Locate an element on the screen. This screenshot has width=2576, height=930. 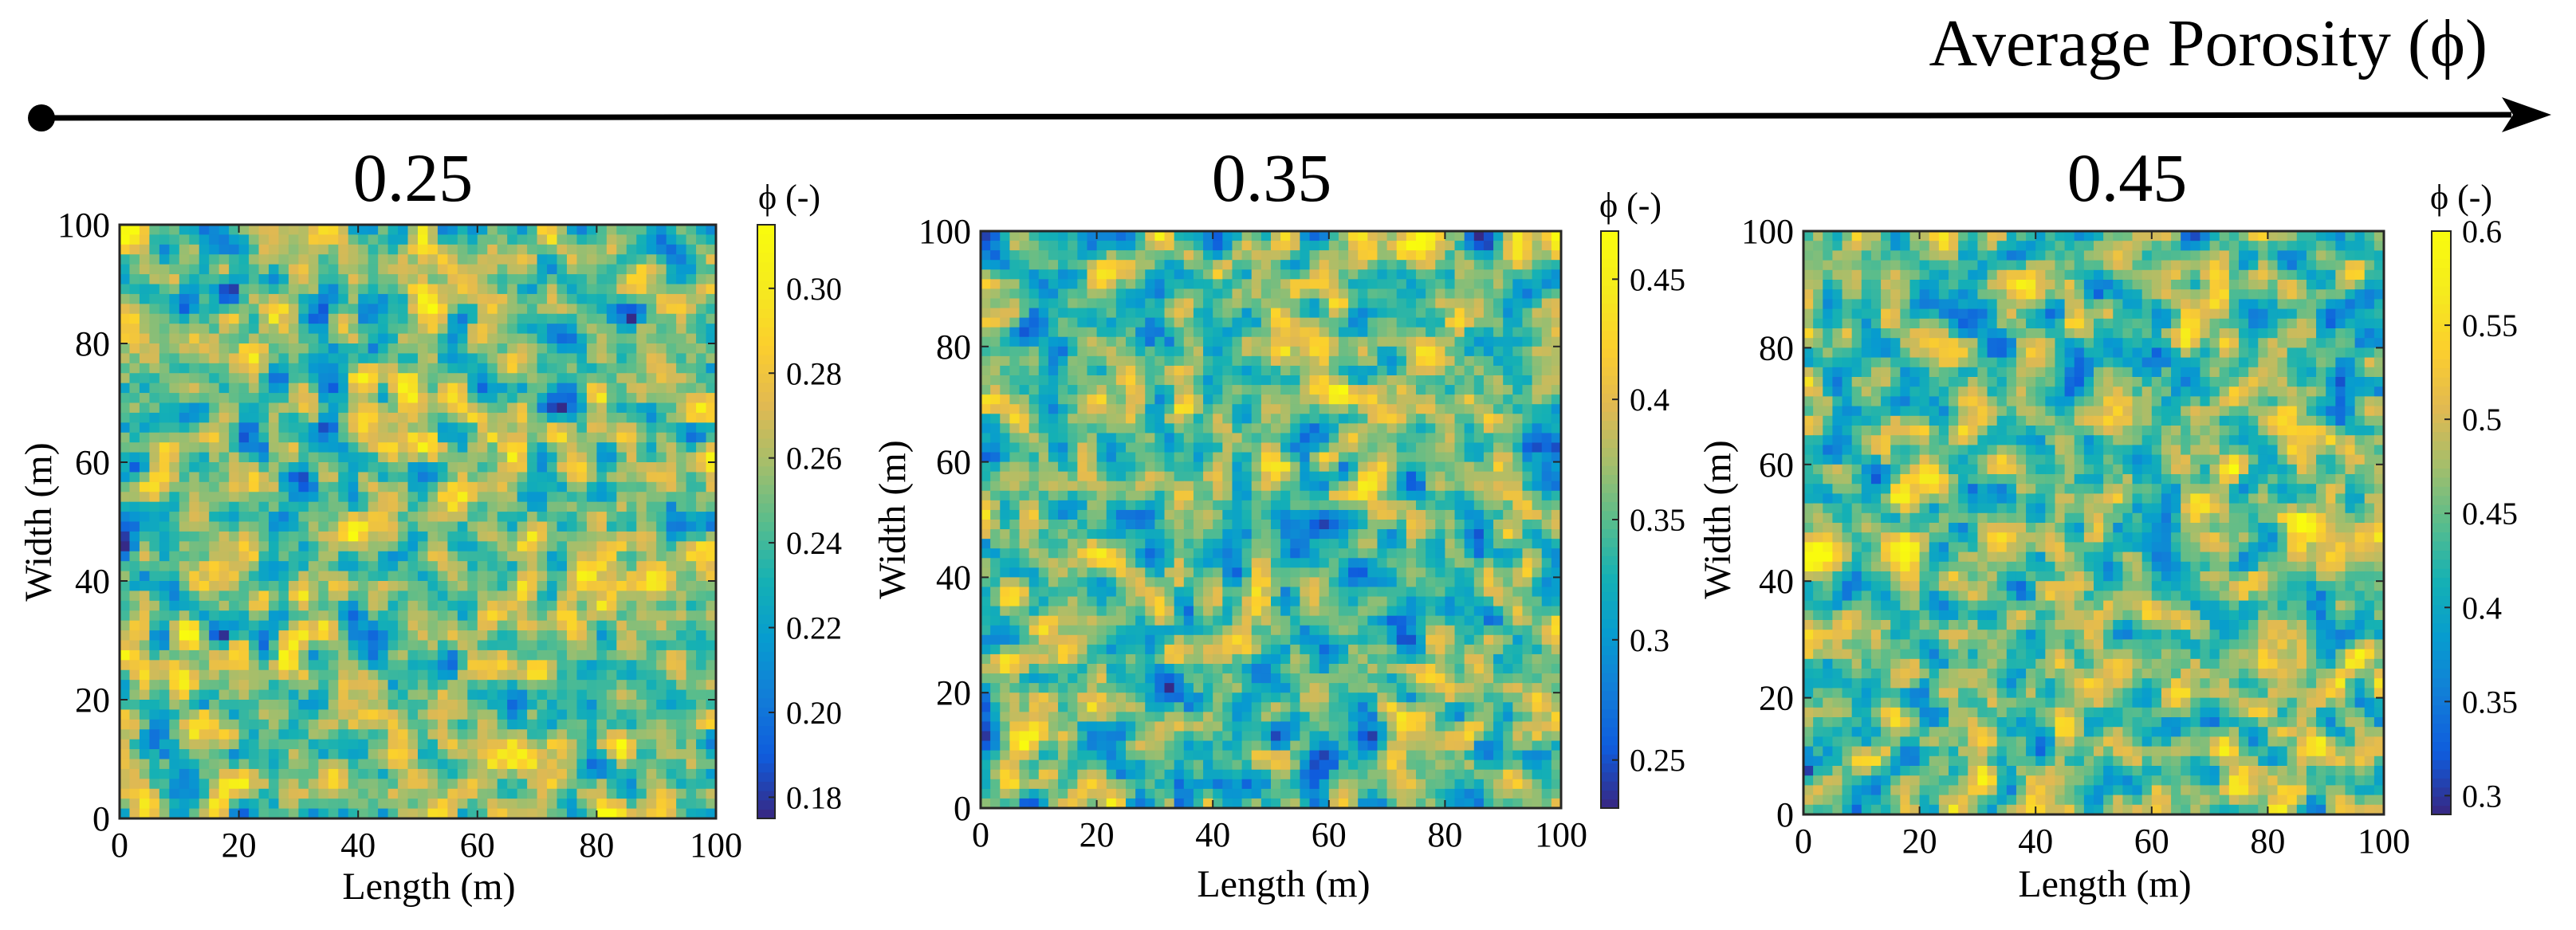
x-tick-label: 0 is located at coordinates (119, 845).